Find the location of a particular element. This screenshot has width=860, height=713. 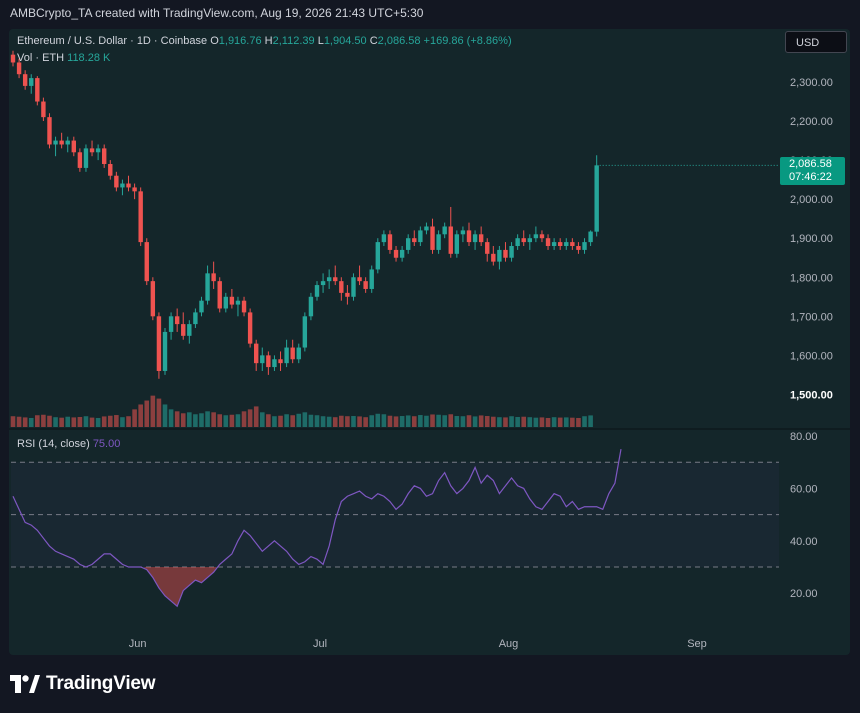

price-axis-label: 1,600.00 is located at coordinates (811, 356).